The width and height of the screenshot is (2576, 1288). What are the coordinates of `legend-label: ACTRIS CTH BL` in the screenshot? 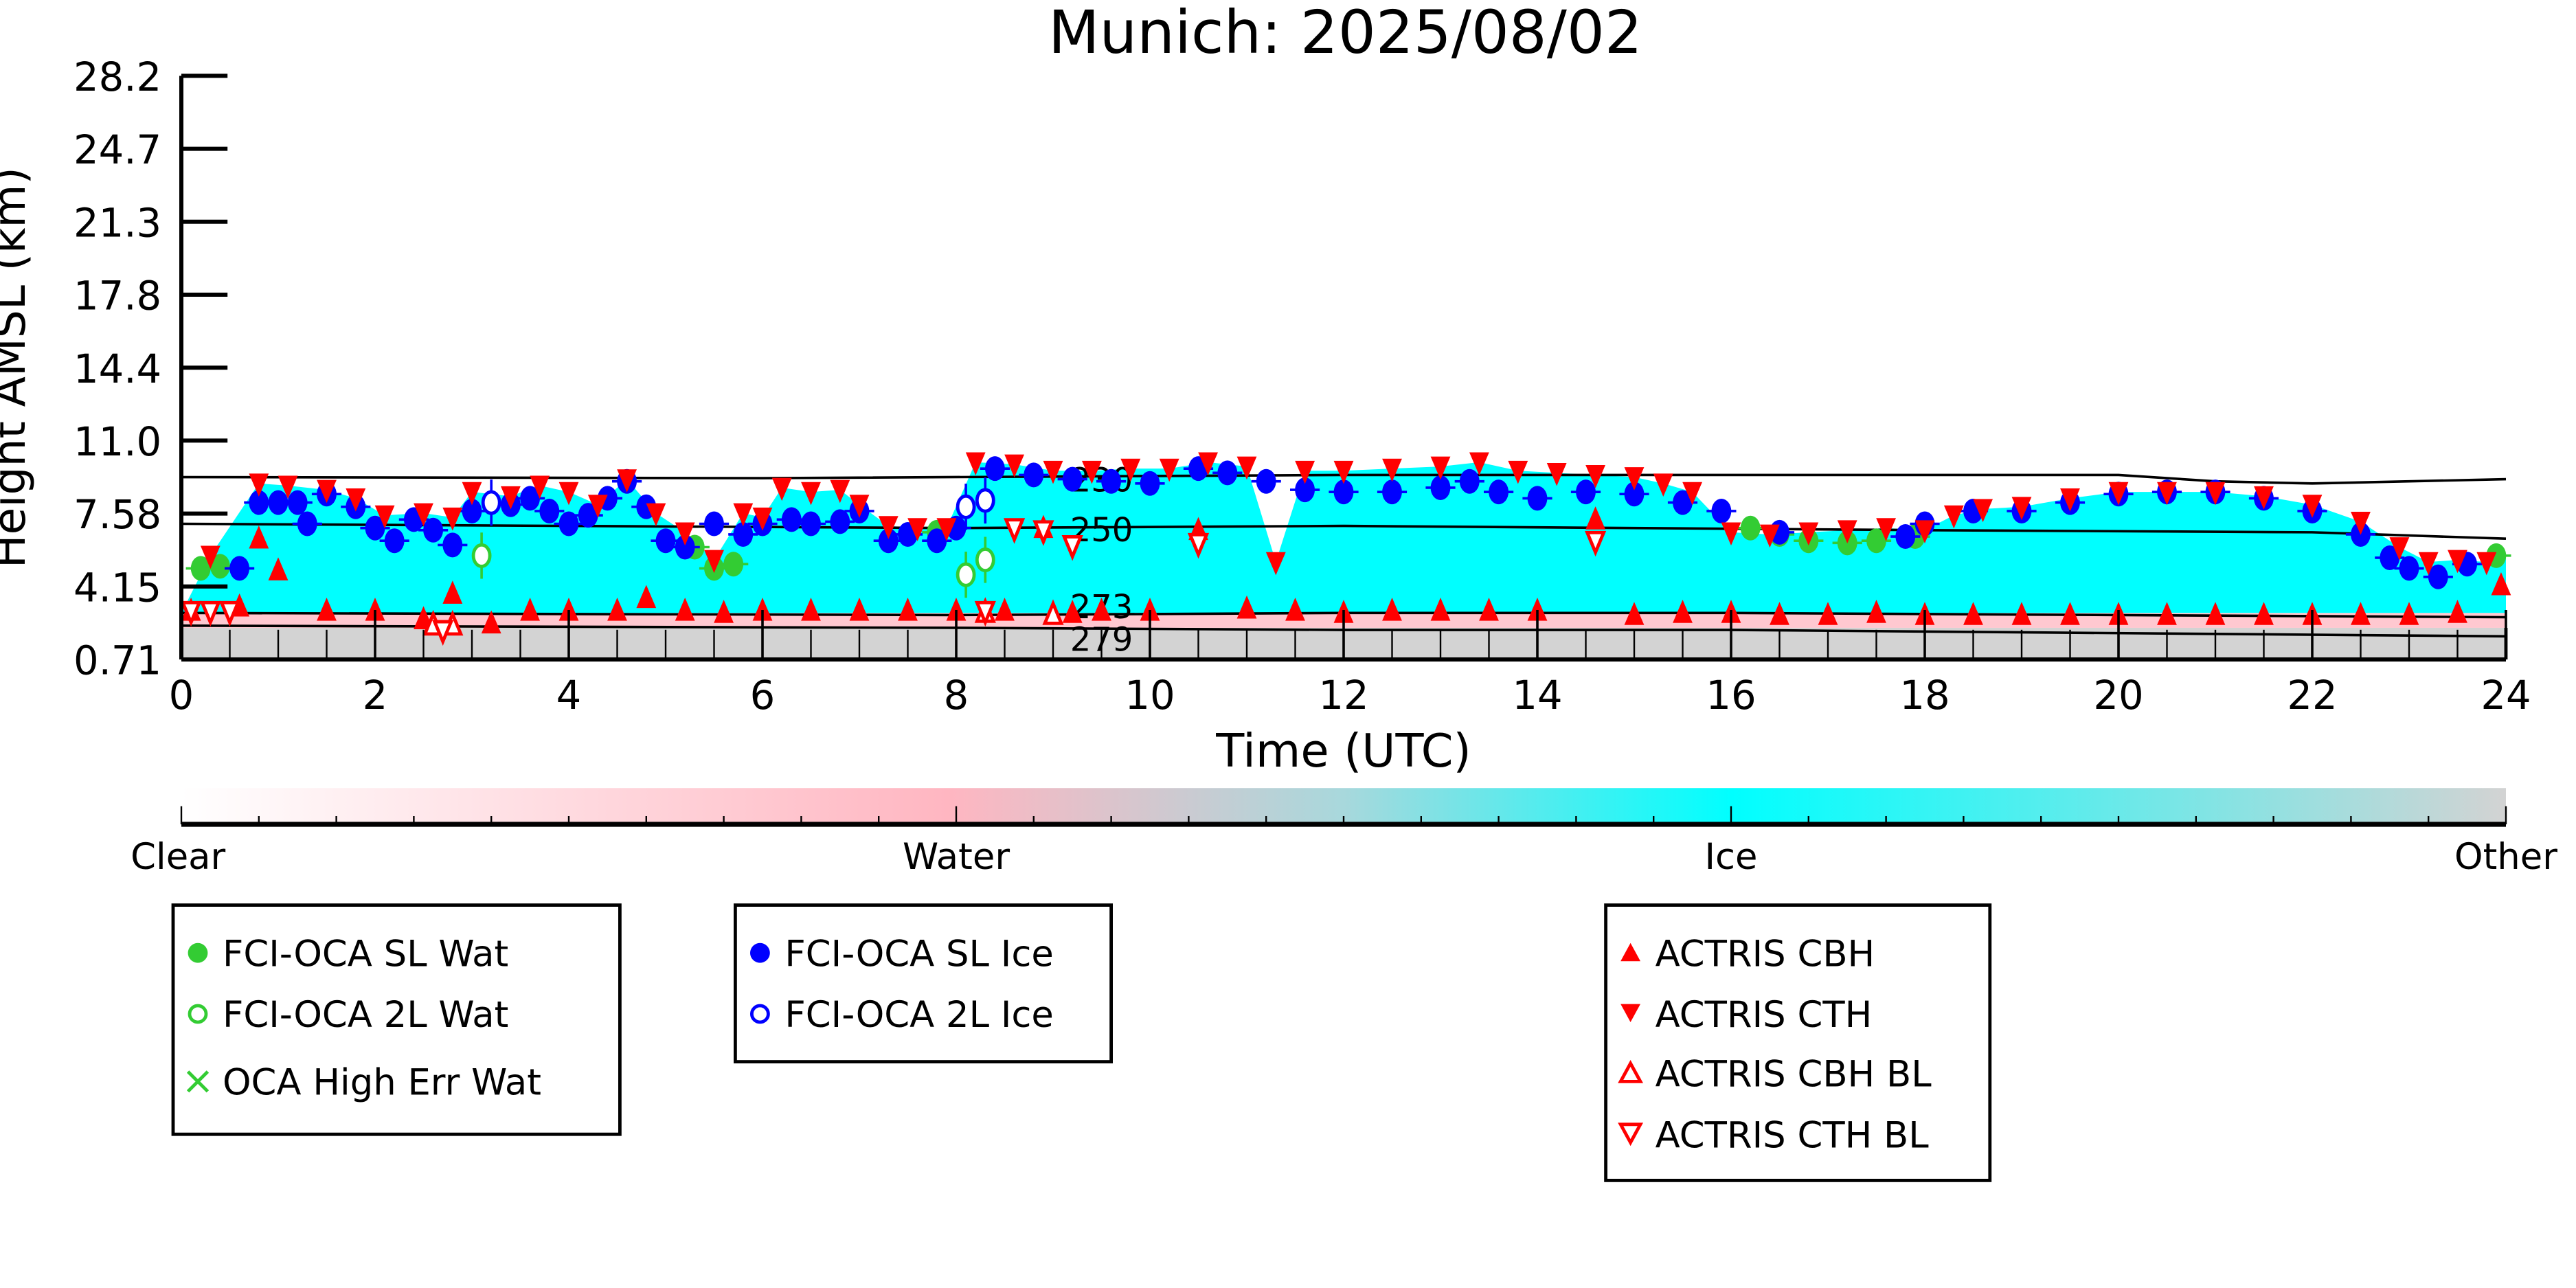 It's located at (1793, 1135).